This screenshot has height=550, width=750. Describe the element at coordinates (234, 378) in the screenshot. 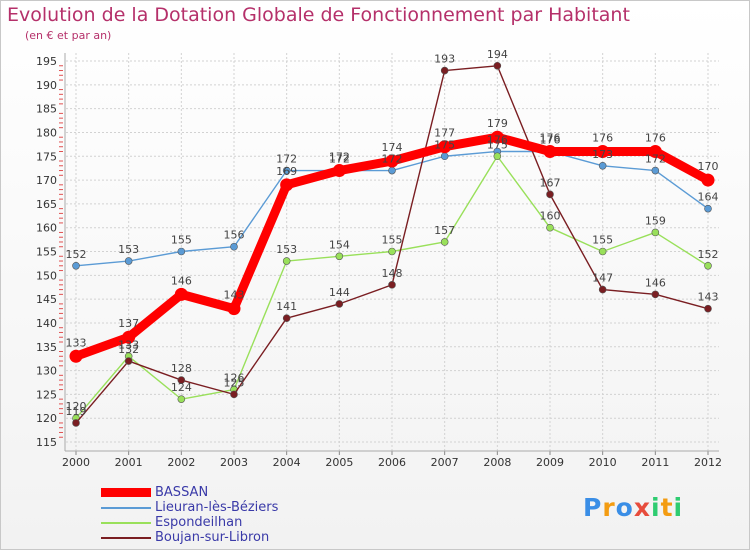

I see `data-label: 126` at that location.